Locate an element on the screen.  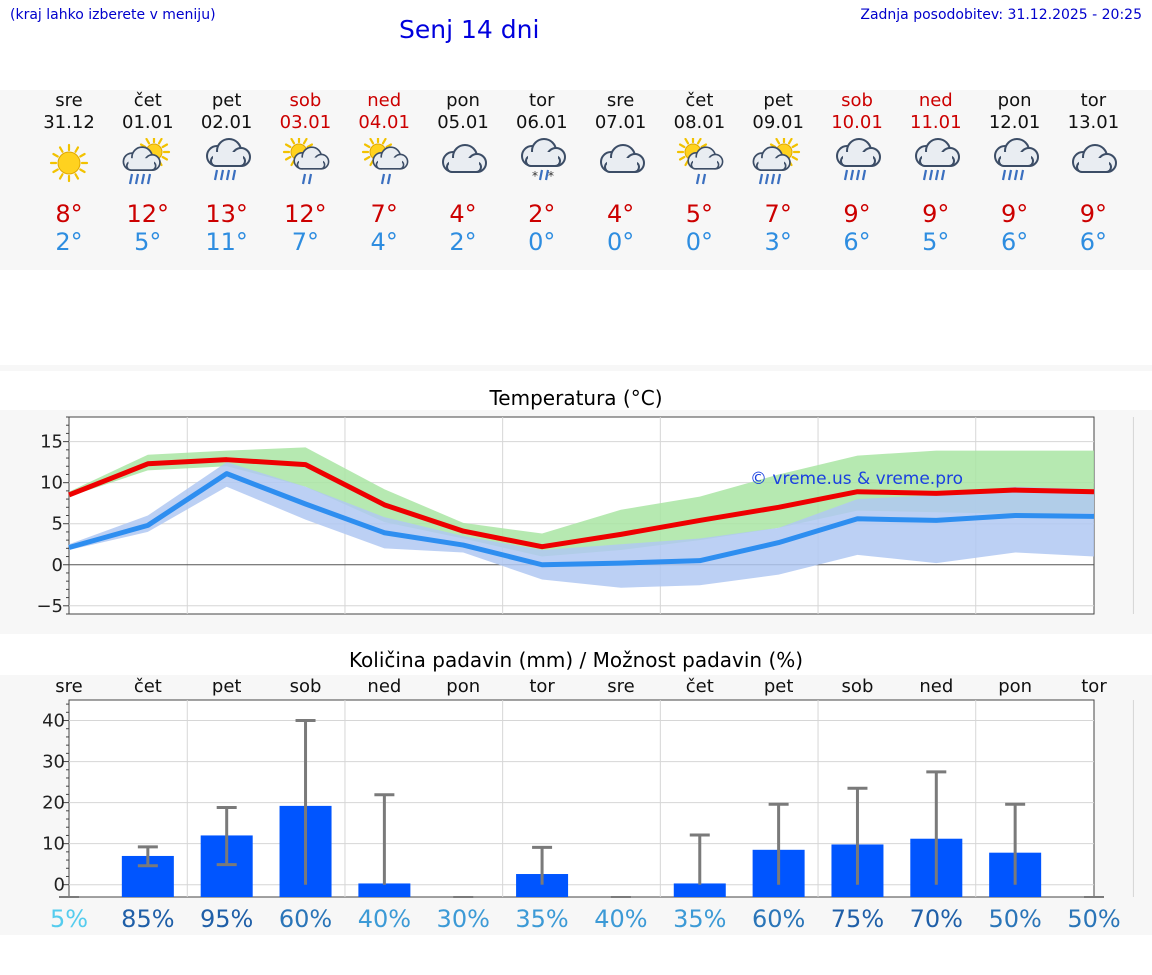
cloud-sleet-icon: * * is located at coordinates (543, 160).